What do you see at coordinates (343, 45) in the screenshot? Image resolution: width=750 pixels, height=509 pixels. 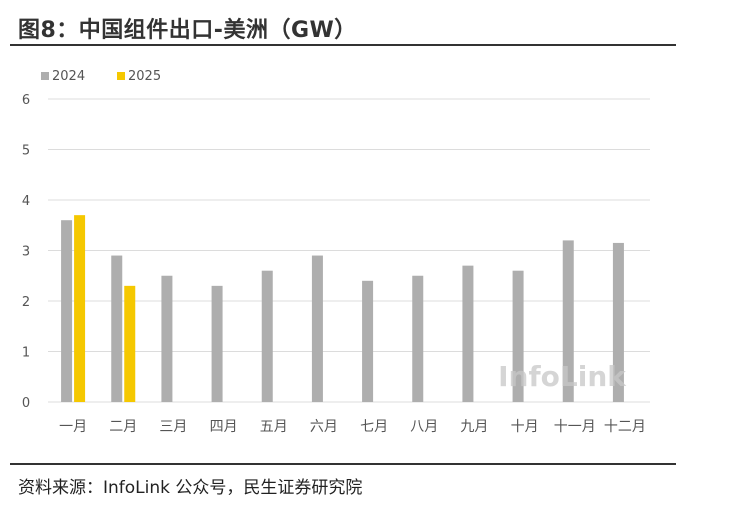 I see `title-divider` at bounding box center [343, 45].